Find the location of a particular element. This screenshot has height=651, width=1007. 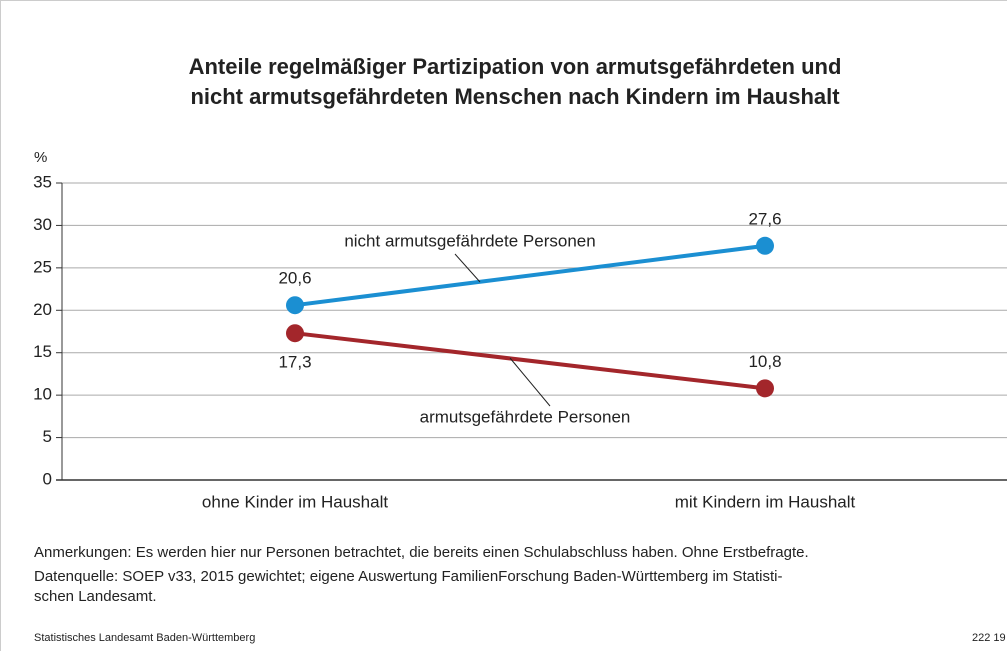

data-label: 17,3 is located at coordinates (294, 362).